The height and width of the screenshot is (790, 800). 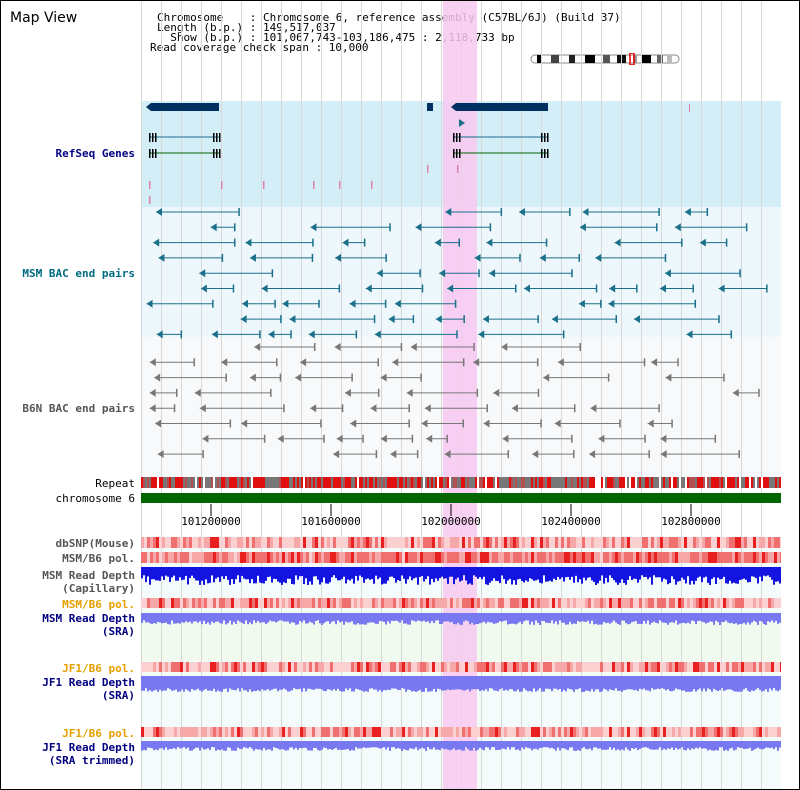 I want to click on label-jf1-depth-trim: JF1 Read Depth, so click(x=88, y=747).